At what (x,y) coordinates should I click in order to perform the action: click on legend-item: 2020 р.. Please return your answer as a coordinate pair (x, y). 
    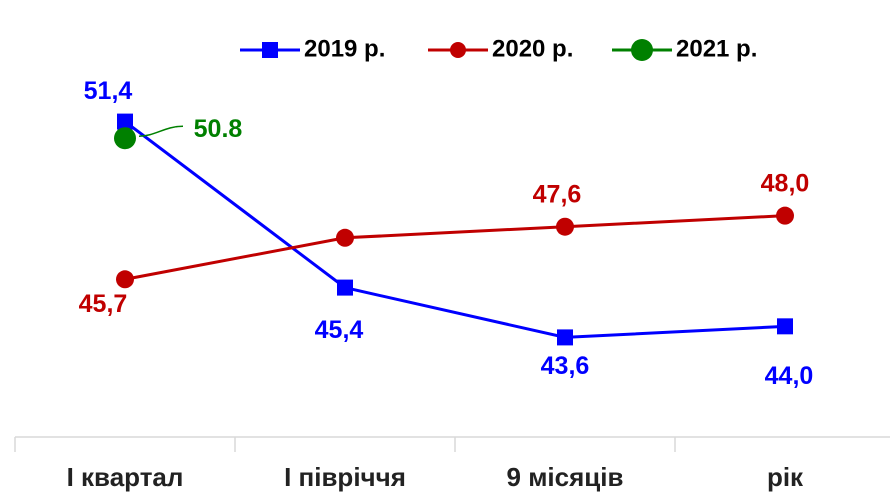
    Looking at the image, I should click on (500, 48).